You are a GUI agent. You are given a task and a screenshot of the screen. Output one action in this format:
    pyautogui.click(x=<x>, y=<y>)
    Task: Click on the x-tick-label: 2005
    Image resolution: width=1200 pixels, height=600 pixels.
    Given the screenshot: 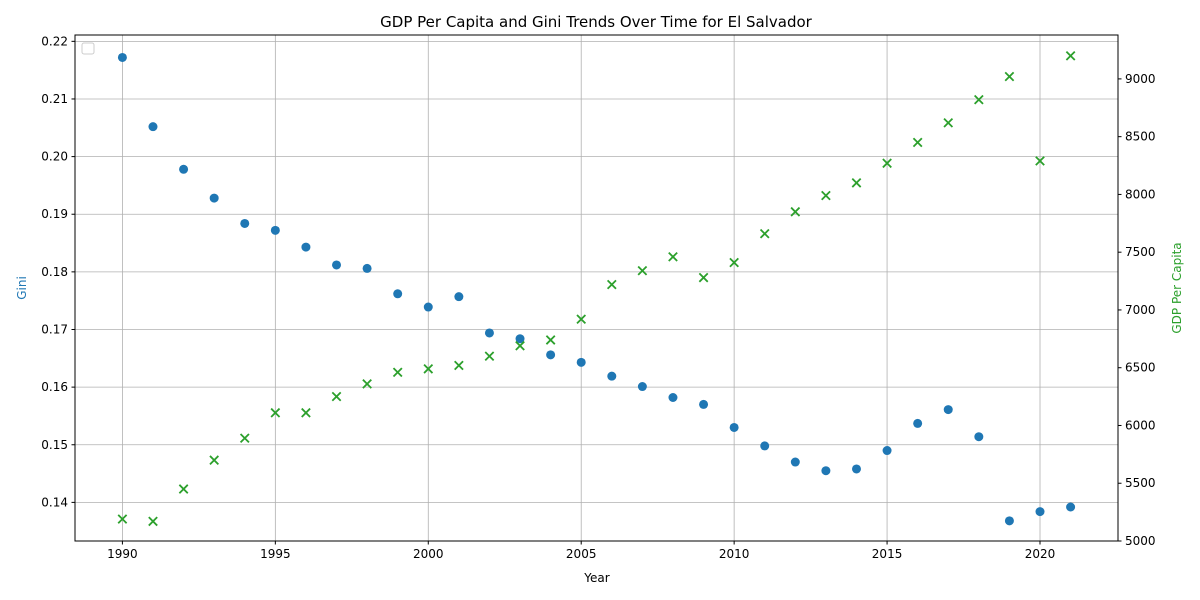 What is the action you would take?
    pyautogui.click(x=581, y=554)
    